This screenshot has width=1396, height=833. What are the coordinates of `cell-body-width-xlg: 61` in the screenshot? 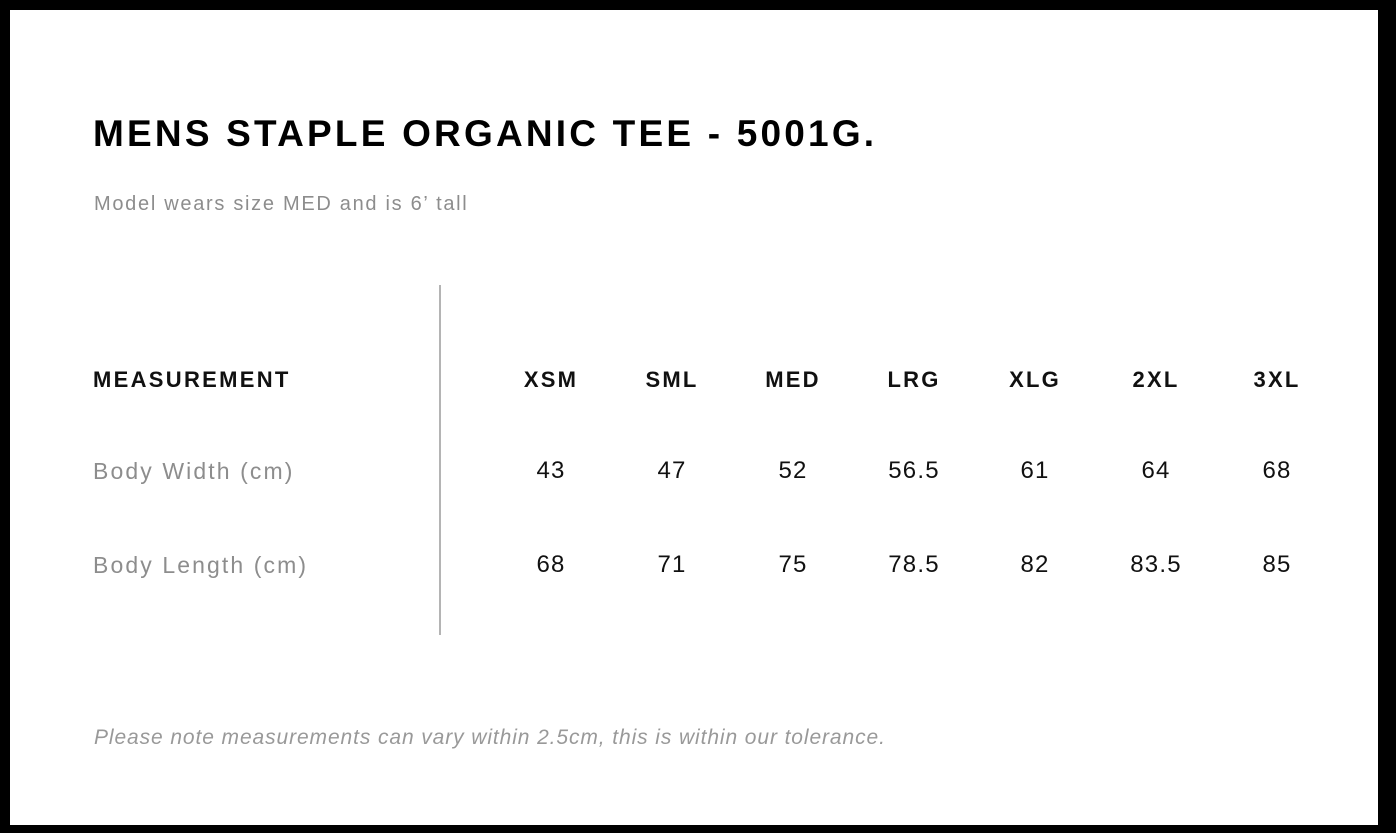 It's located at (1035, 470).